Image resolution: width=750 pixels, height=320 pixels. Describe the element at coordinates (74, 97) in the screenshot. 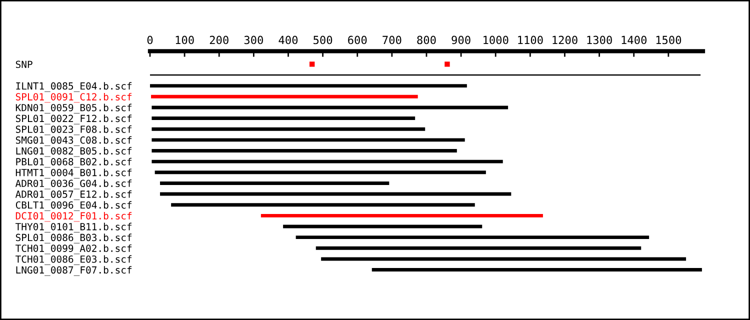

I see `y-tick-label: SPL01_0091_C12.b.scf` at that location.